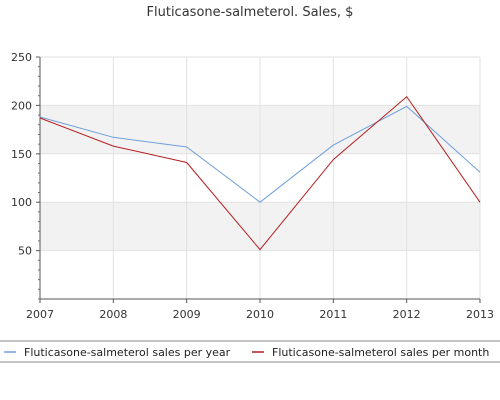  What do you see at coordinates (40, 314) in the screenshot?
I see `x-tick-label: 2007` at bounding box center [40, 314].